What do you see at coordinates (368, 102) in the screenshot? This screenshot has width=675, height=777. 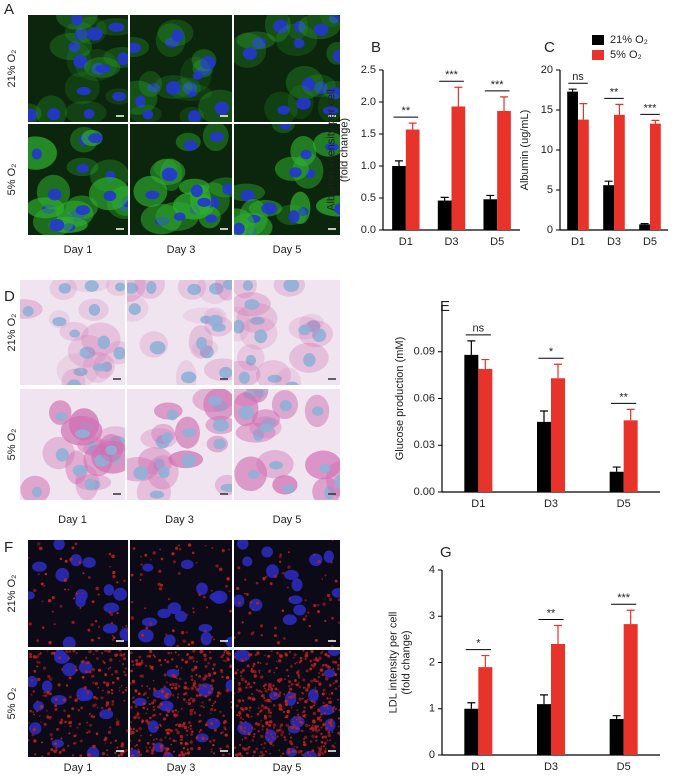 I see `y-tick-label: 2.0` at bounding box center [368, 102].